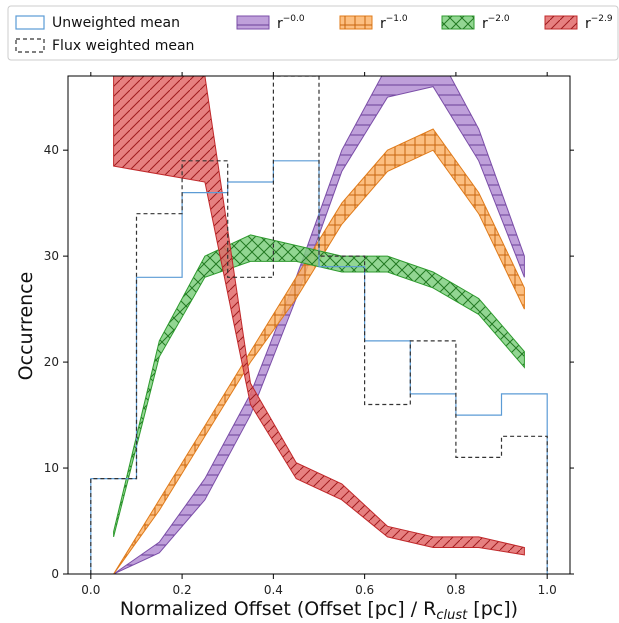 This screenshot has width=619, height=623. What do you see at coordinates (273, 590) in the screenshot?
I see `x-tick-label: 0.4` at bounding box center [273, 590].